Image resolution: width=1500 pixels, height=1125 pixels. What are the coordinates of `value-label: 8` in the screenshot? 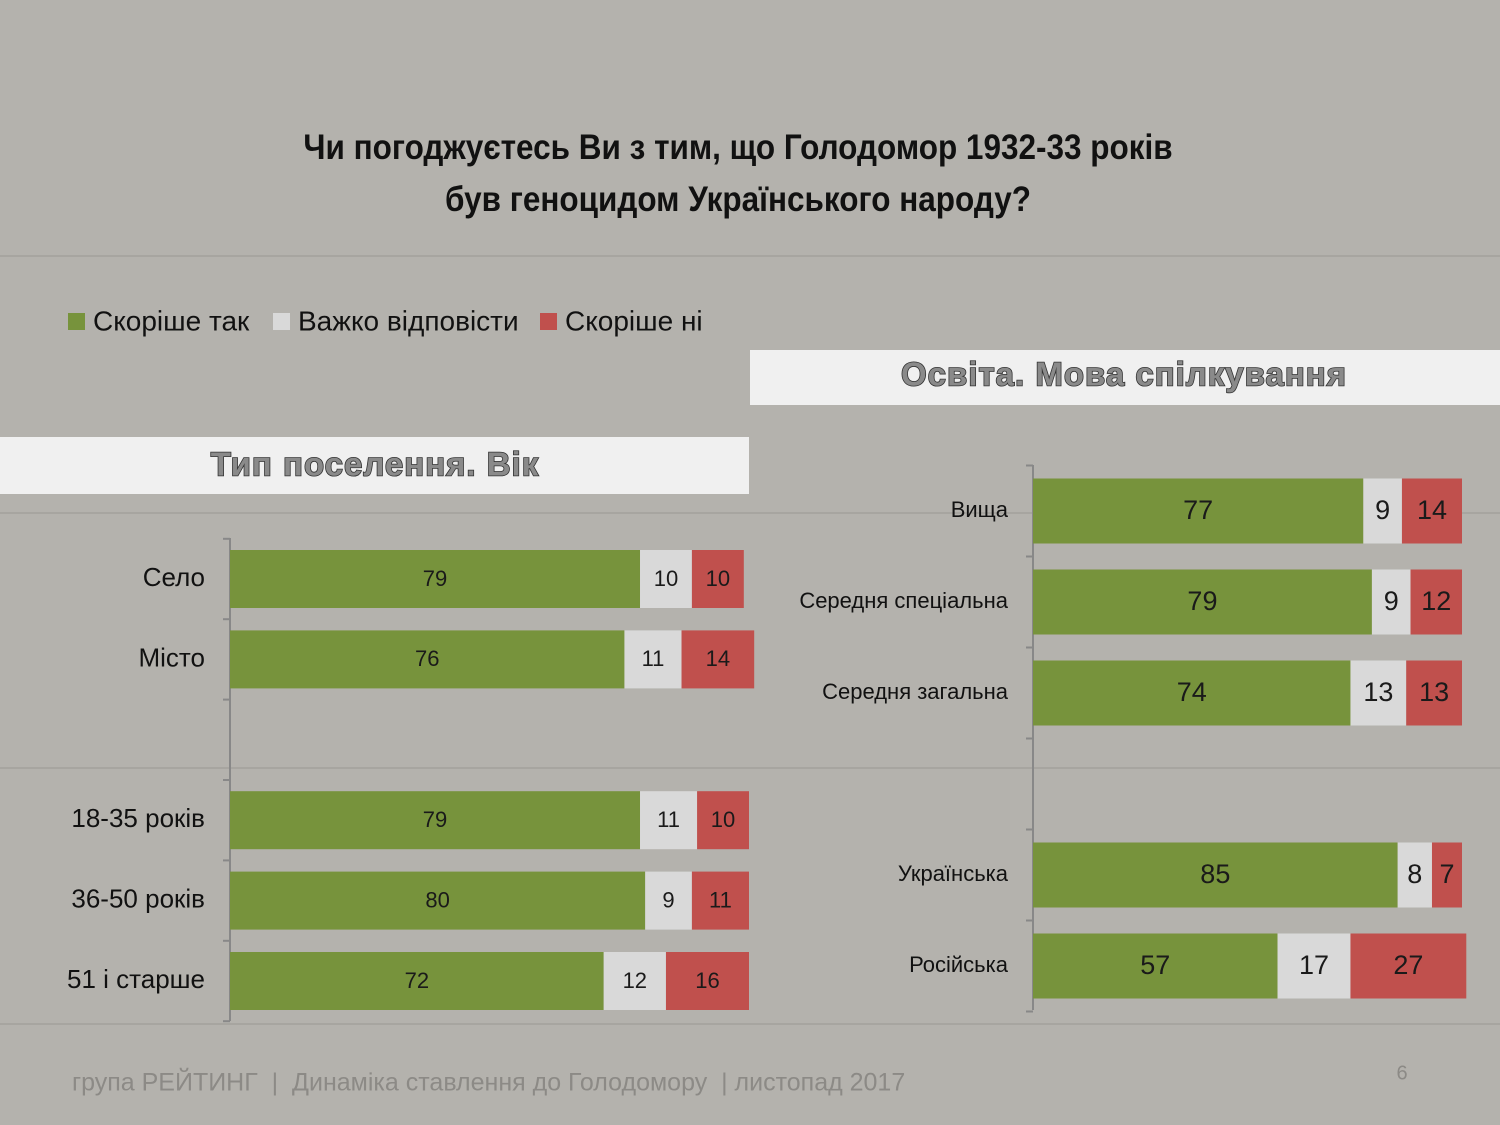 It's located at (1414, 874).